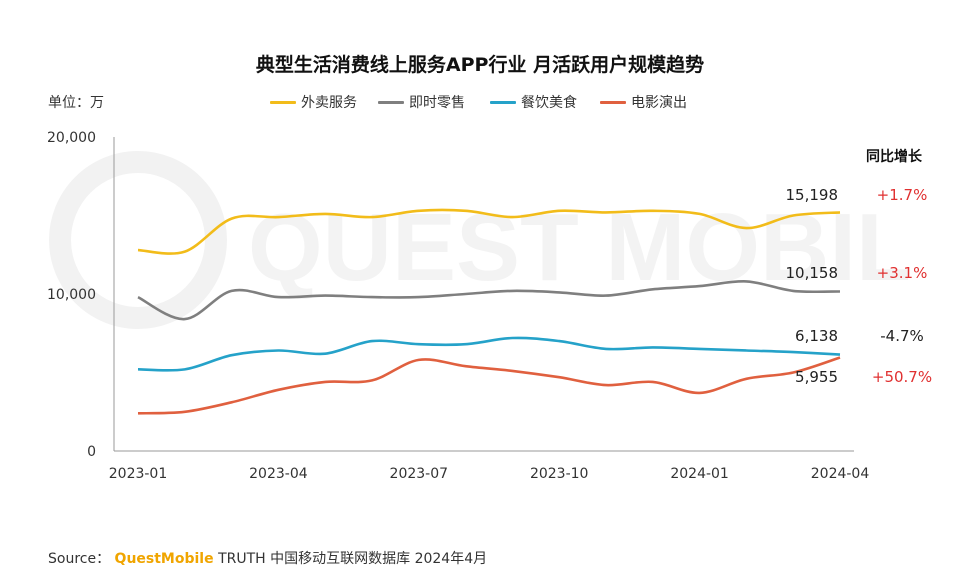 The image size is (960, 582). What do you see at coordinates (699, 474) in the screenshot?
I see `x-tick-label: 2024-01` at bounding box center [699, 474].